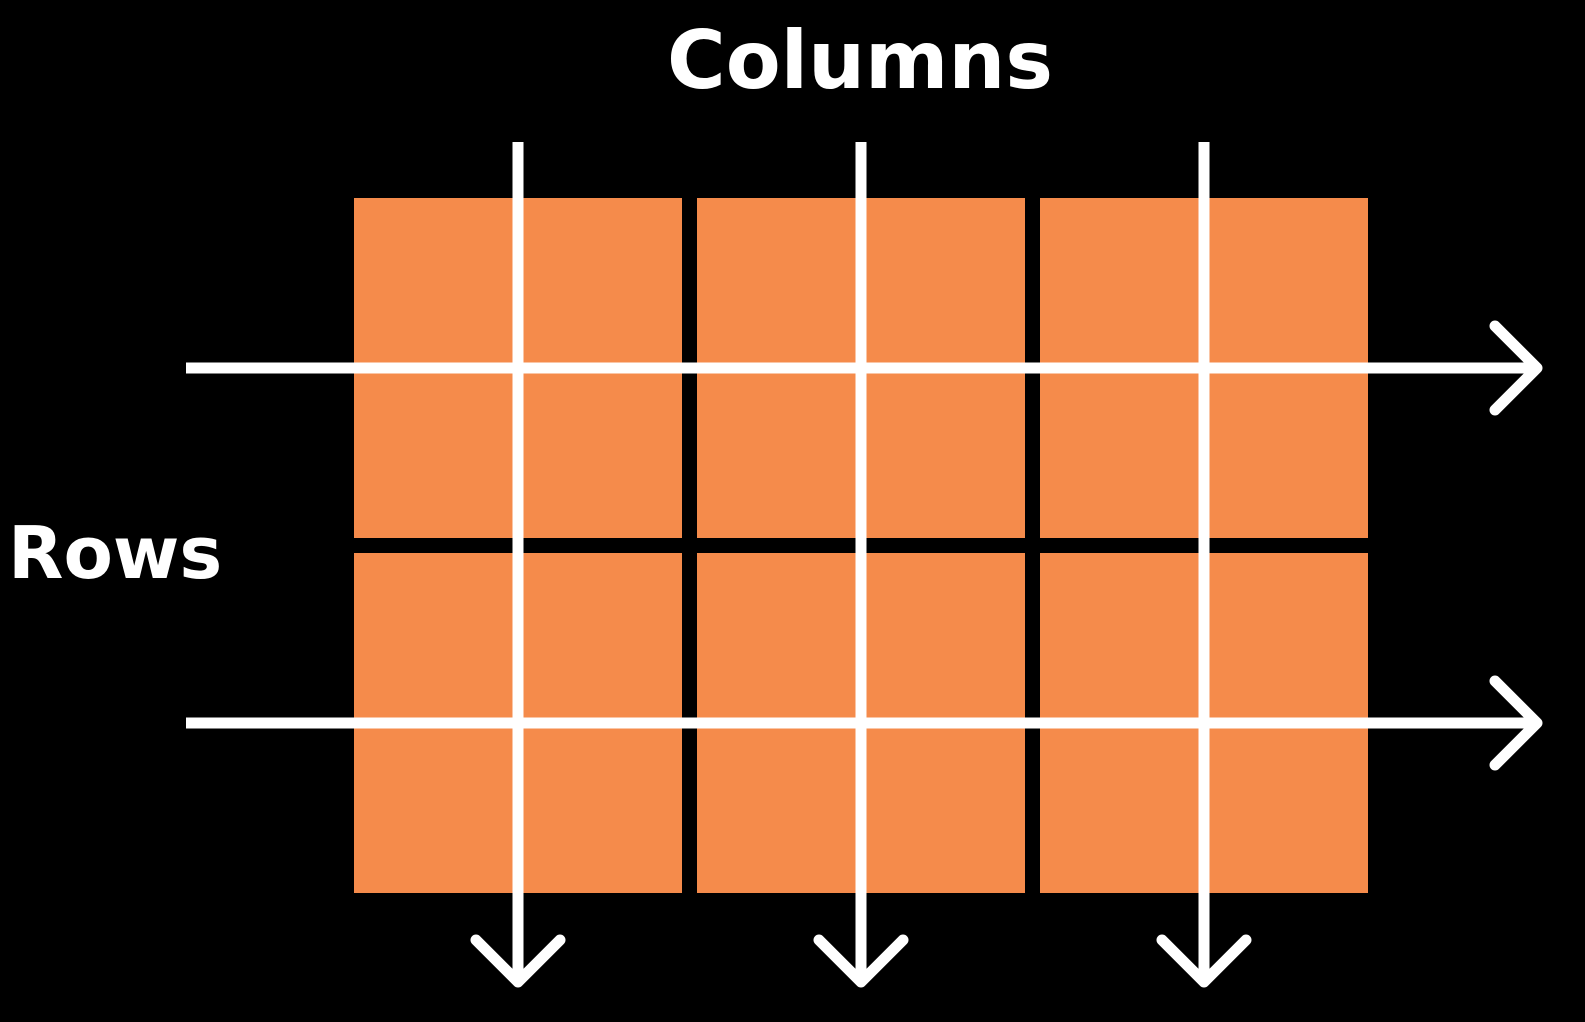 Image resolution: width=1585 pixels, height=1022 pixels. Describe the element at coordinates (115, 553) in the screenshot. I see `rows-label: Rows` at that location.